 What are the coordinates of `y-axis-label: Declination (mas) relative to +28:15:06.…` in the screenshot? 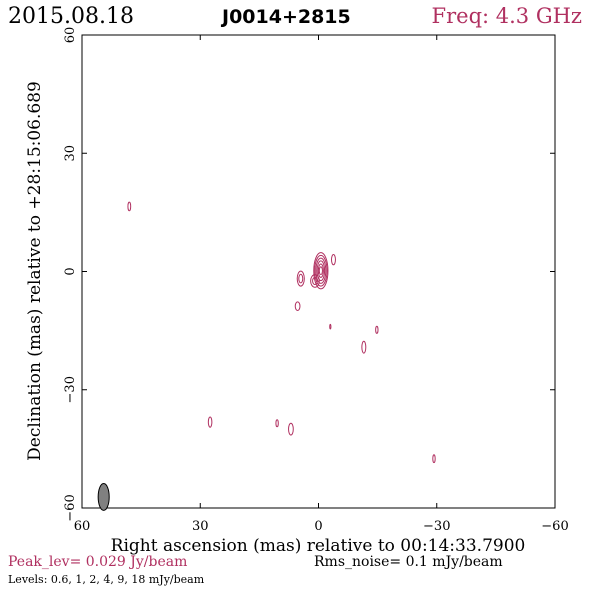 It's located at (35, 271).